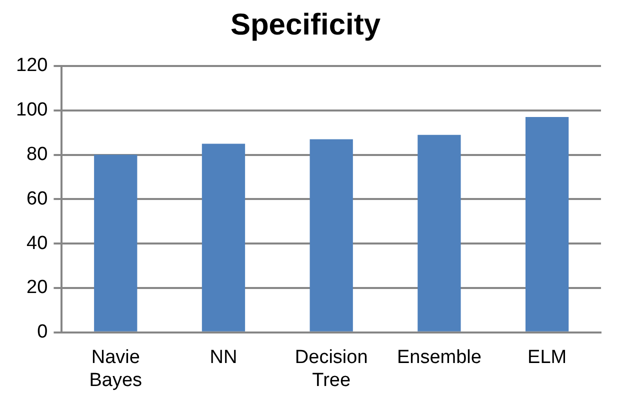 This screenshot has height=406, width=621. Describe the element at coordinates (37, 243) in the screenshot. I see `y-tick-label: 40` at that location.